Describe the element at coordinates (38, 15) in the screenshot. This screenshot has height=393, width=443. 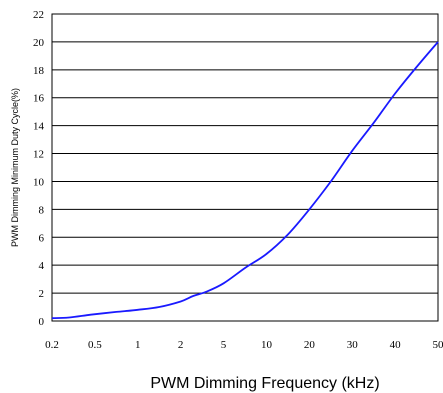
I see `y-tick-label: 22` at that location.